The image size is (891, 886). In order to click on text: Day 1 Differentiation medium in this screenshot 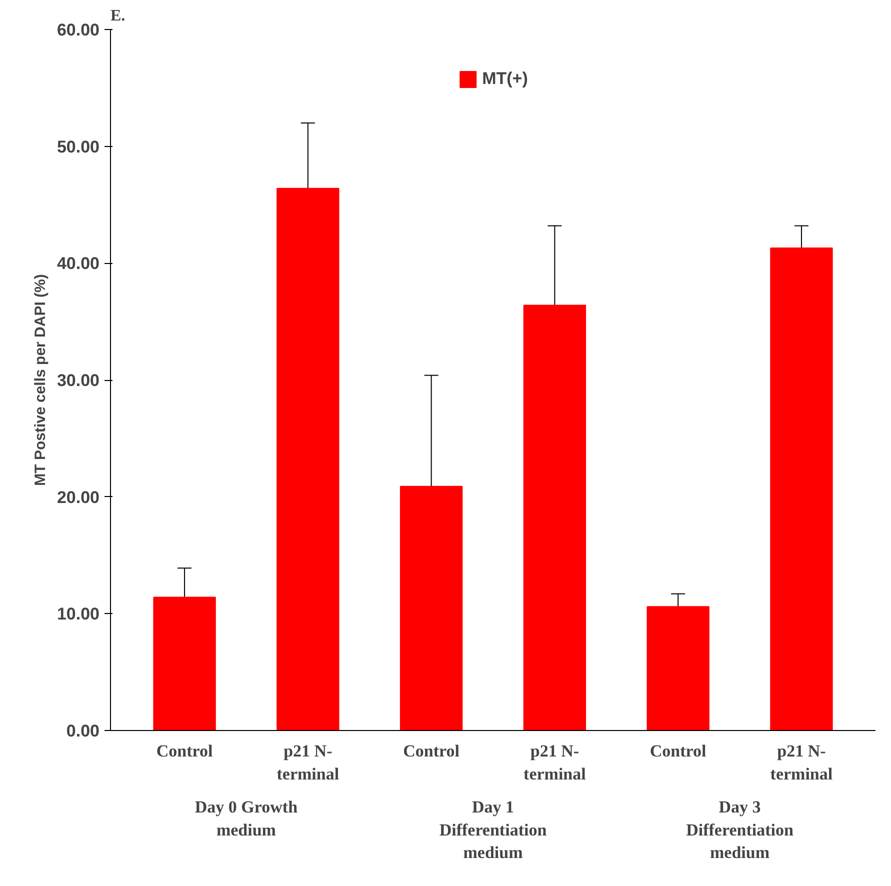, I will do `click(493, 830)`.